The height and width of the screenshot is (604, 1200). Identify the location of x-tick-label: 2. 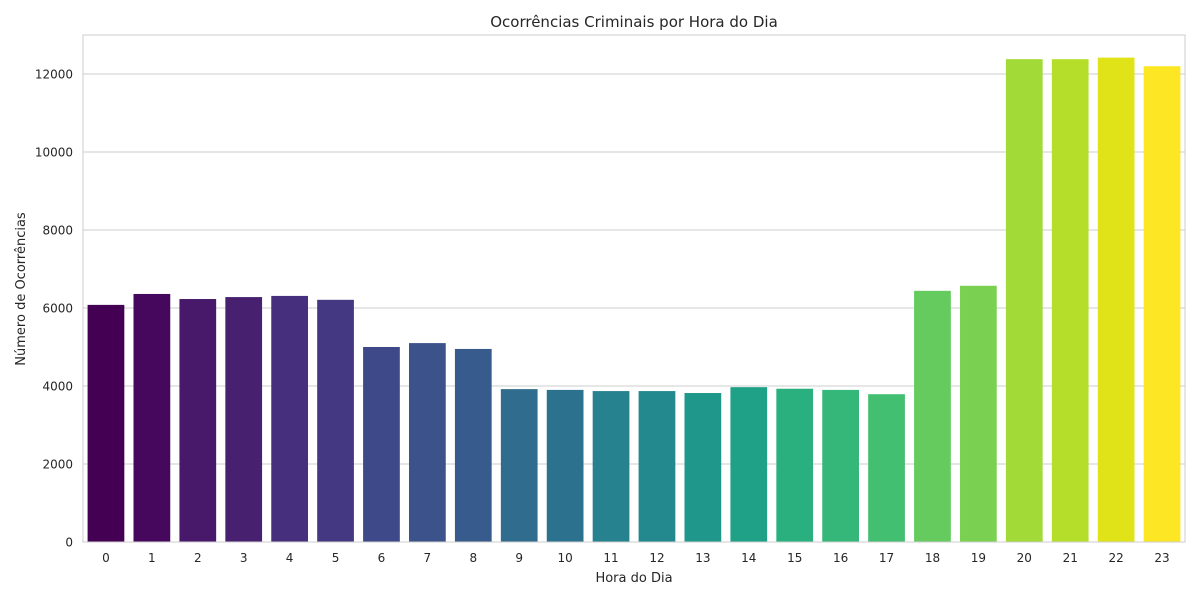
(198, 558).